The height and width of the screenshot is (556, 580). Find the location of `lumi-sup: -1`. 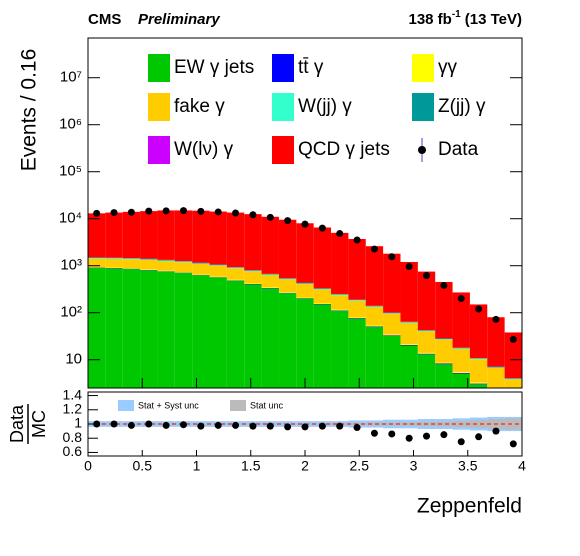

lumi-sup: -1 is located at coordinates (456, 14).